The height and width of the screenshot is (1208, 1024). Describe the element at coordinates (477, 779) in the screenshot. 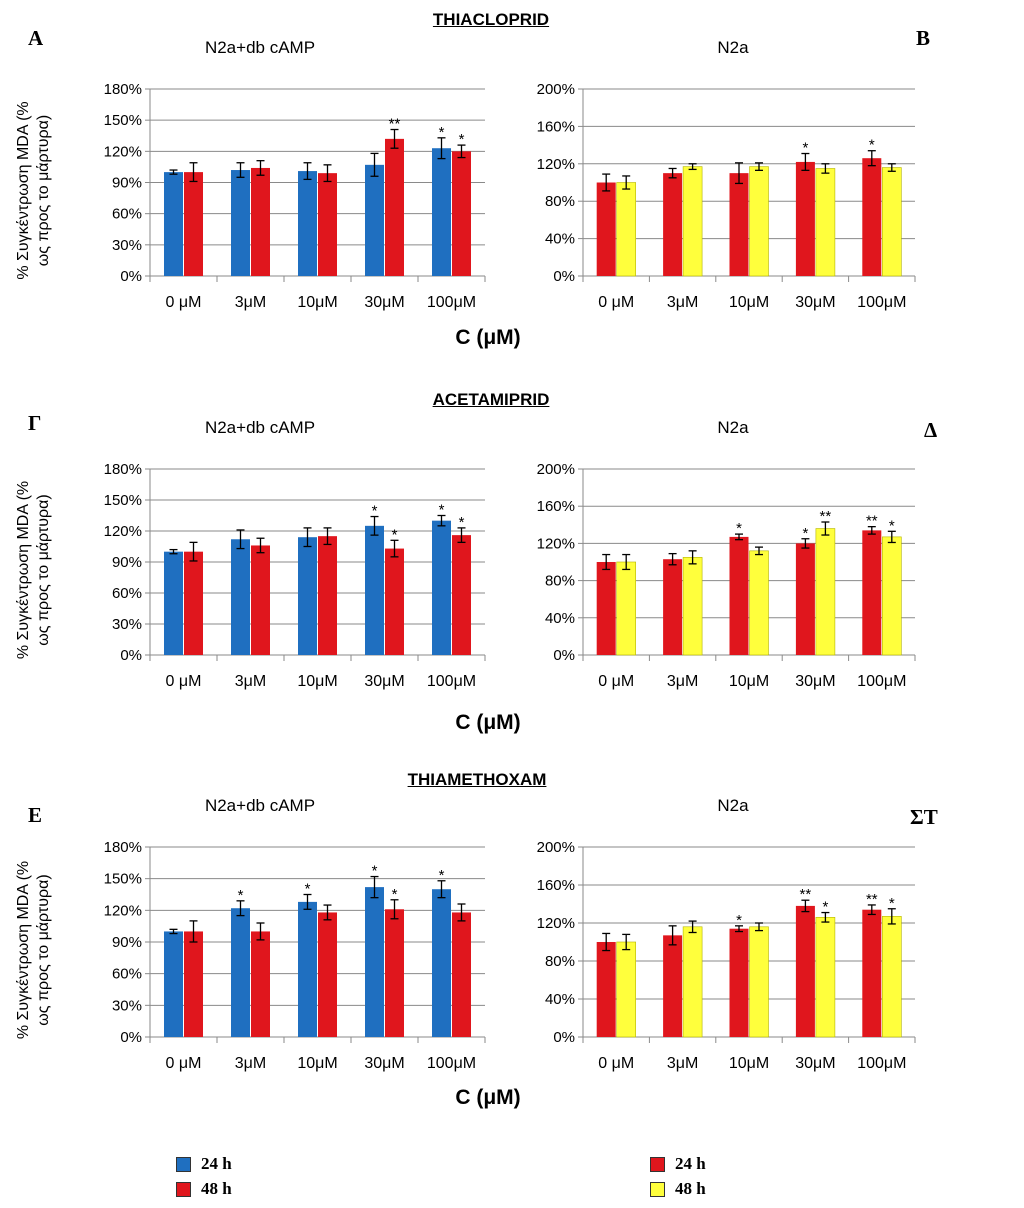

I see `section-title-thiamethoxam: THIAMETHOXAM` at that location.